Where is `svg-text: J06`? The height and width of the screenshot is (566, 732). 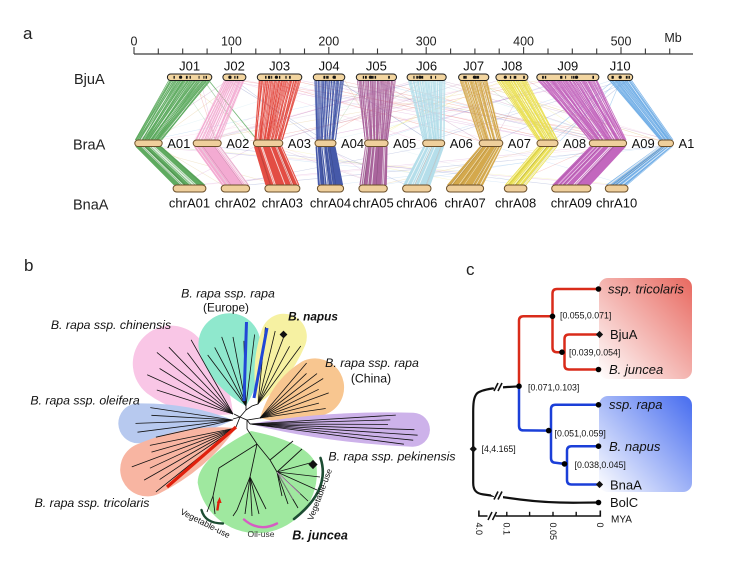 svg-text: J06 is located at coordinates (426, 66).